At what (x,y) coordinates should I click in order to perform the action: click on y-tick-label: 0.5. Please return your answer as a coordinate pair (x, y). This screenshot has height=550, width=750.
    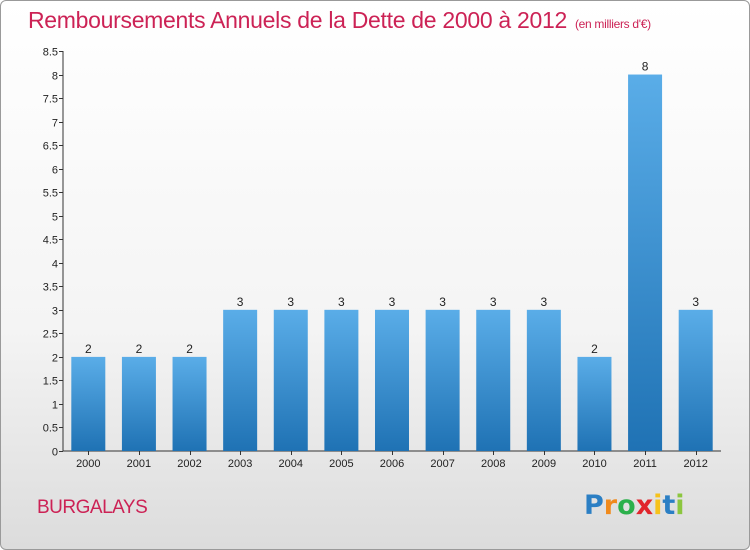
    Looking at the image, I should click on (50, 429).